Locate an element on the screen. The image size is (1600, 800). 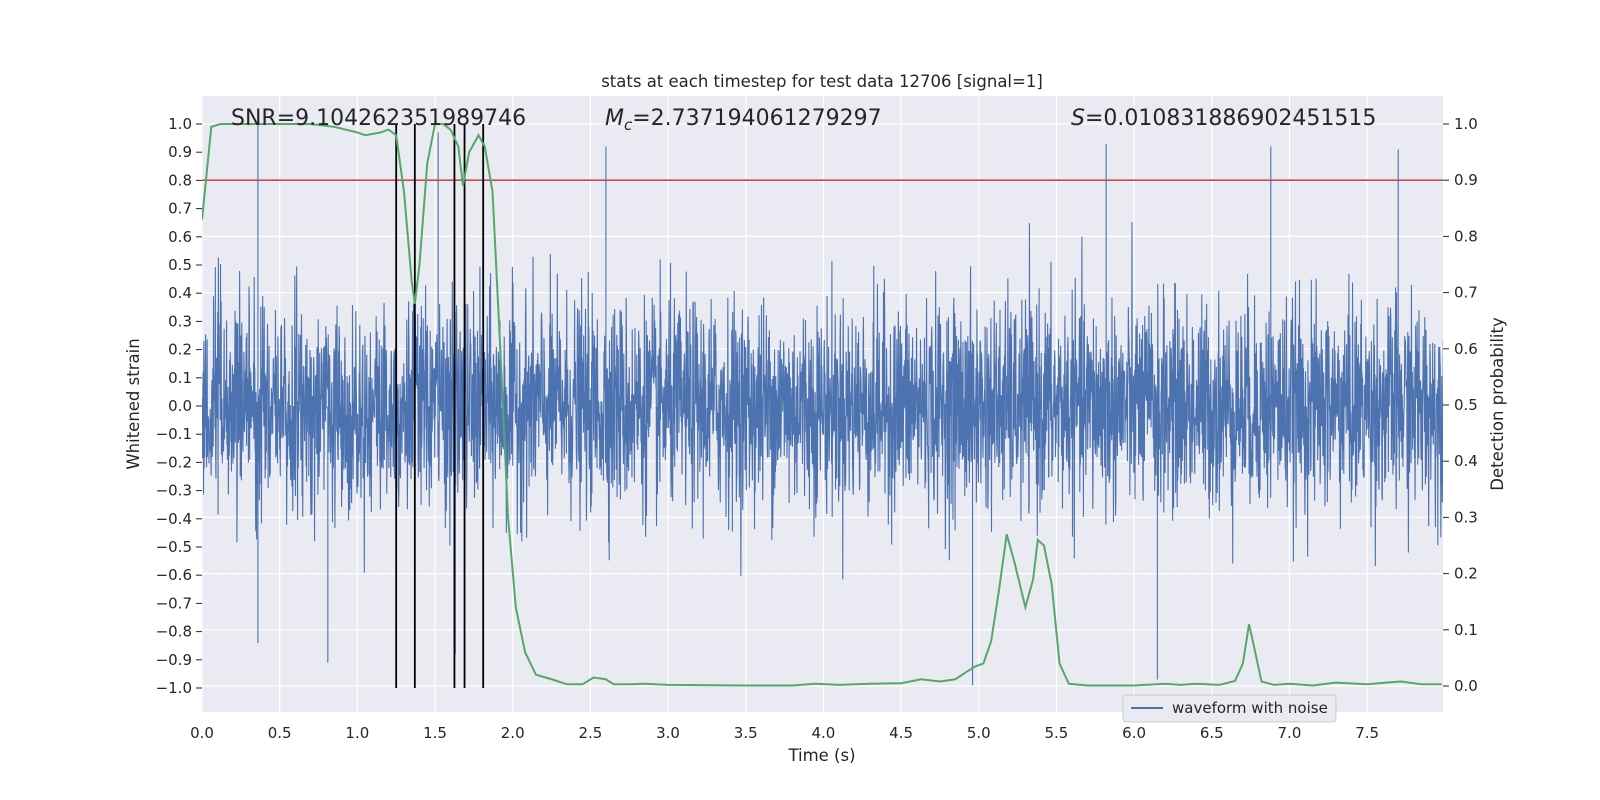
y-tick-label: −0.6 is located at coordinates (174, 575).